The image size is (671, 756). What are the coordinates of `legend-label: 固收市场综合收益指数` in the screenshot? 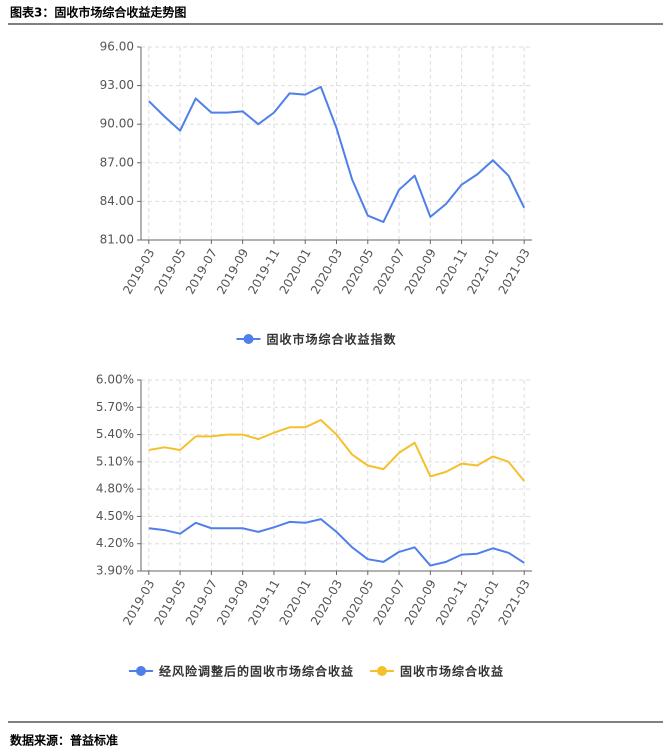 It's located at (331, 339).